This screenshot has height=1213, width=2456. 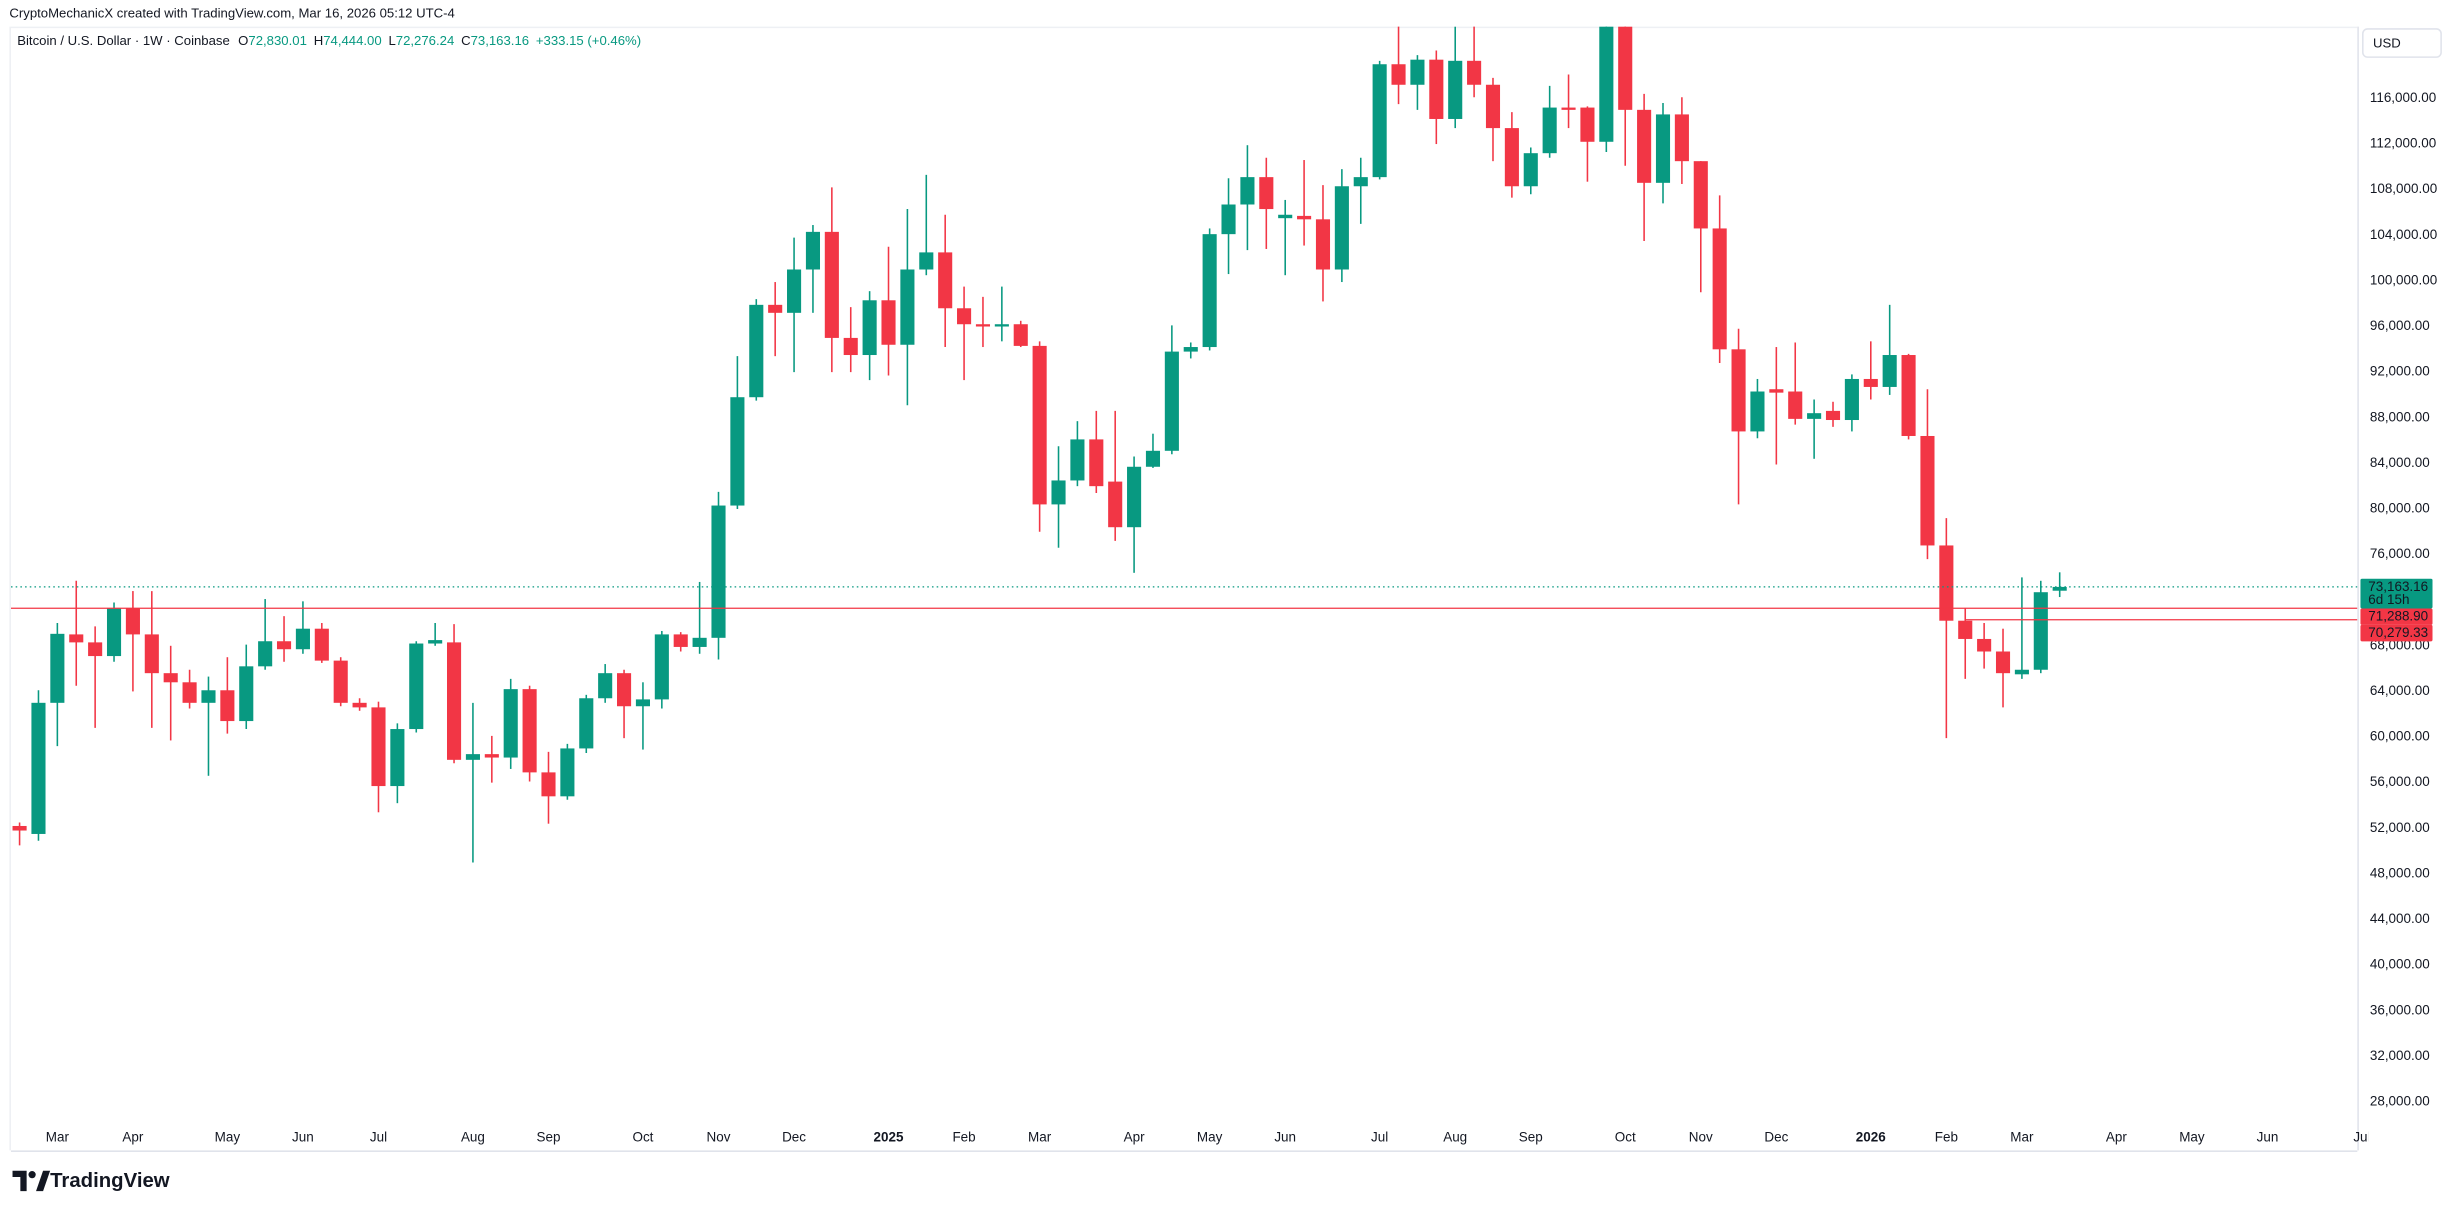 I want to click on y-tick-label: 56,000.00, so click(x=2400, y=781).